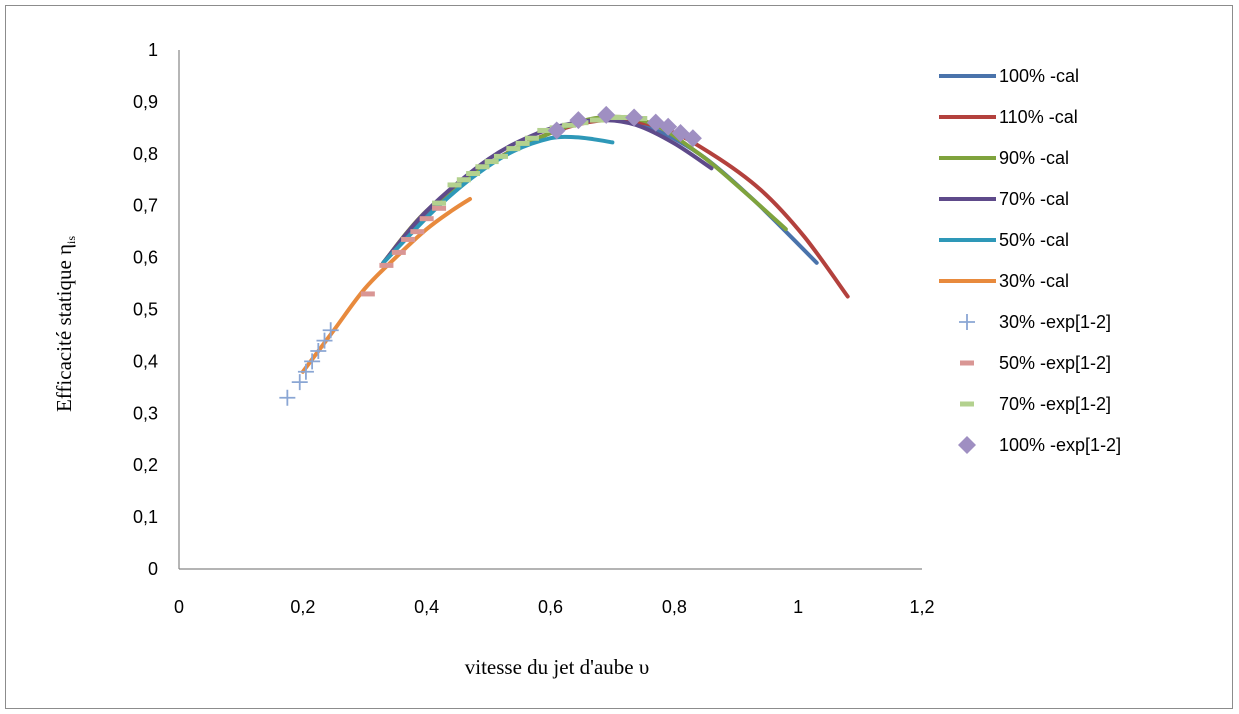 This screenshot has height=714, width=1239. What do you see at coordinates (1038, 117) in the screenshot?
I see `legend-label: 110% -cal` at bounding box center [1038, 117].